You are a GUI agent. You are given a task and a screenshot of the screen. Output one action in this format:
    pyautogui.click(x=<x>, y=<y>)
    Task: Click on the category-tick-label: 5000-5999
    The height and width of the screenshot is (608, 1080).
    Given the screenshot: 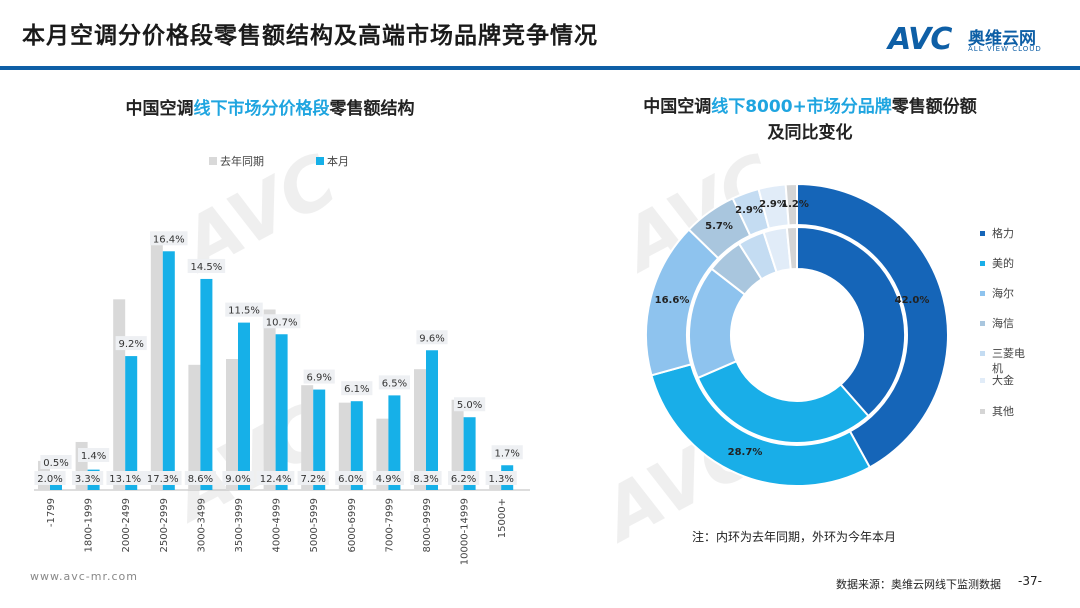 What is the action you would take?
    pyautogui.click(x=314, y=525)
    